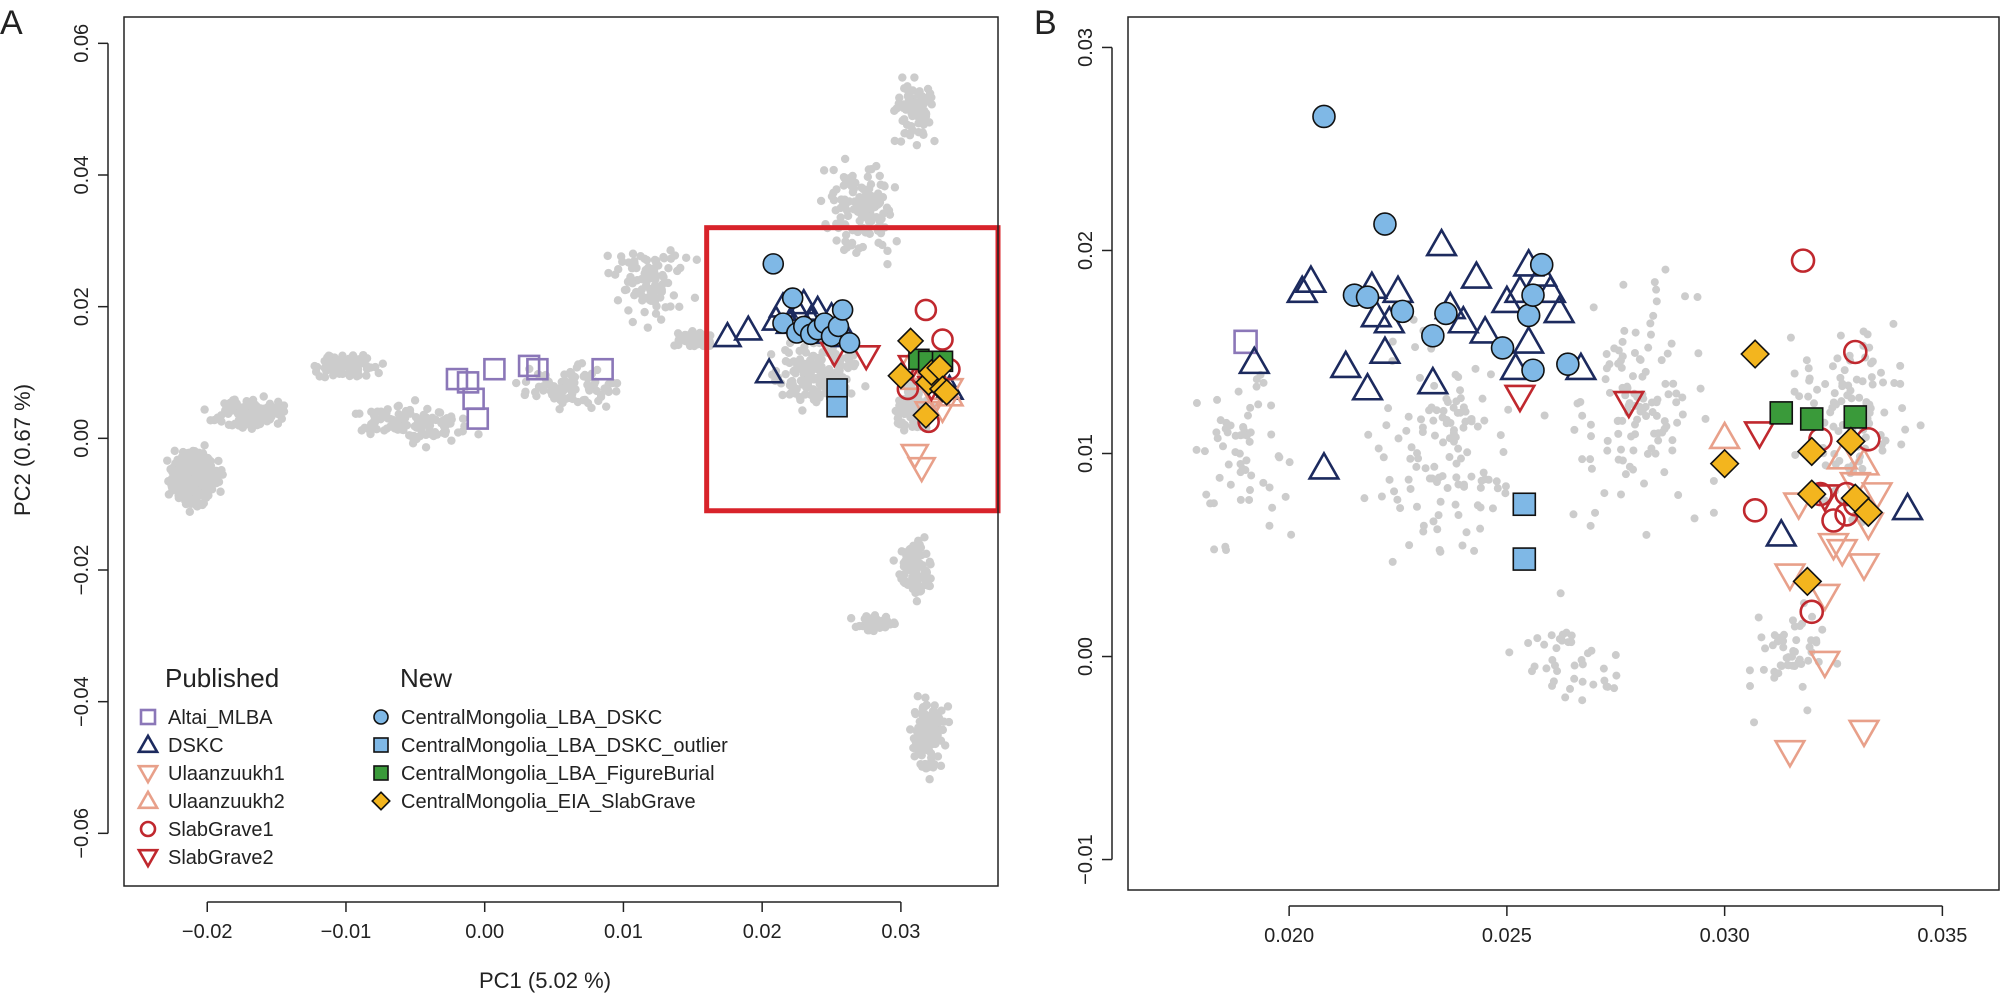 Image resolution: width=2001 pixels, height=993 pixels. Describe the element at coordinates (924, 378) in the screenshot. I see `series-centralmongolia-eia-slabgrave` at that location.